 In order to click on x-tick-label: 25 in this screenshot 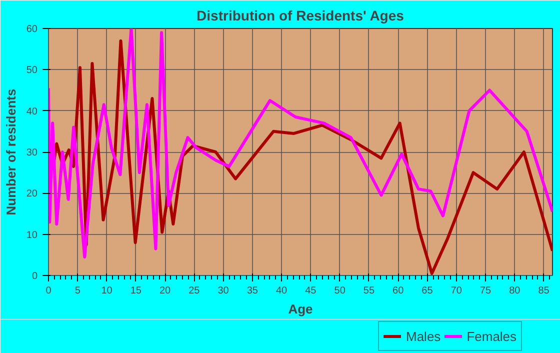, I will do `click(194, 291)`.